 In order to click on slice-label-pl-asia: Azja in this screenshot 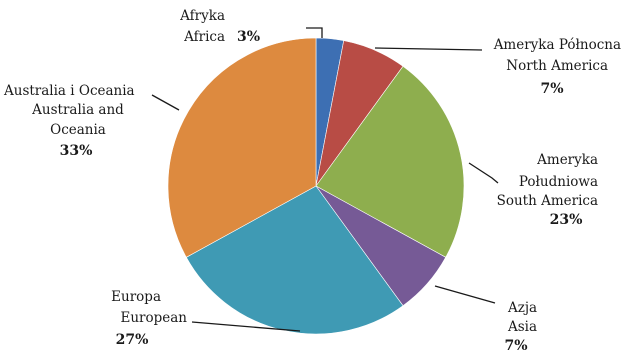, I will do `click(522, 308)`.